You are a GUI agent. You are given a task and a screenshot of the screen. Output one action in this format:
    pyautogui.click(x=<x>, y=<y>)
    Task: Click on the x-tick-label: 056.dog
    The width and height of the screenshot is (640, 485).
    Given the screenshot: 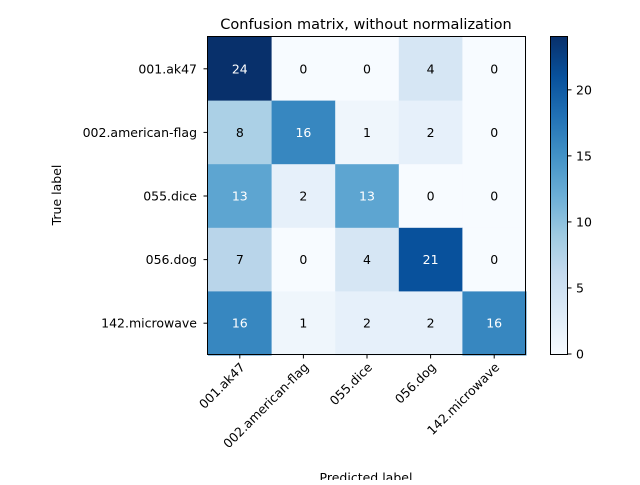 What is the action you would take?
    pyautogui.click(x=415, y=383)
    